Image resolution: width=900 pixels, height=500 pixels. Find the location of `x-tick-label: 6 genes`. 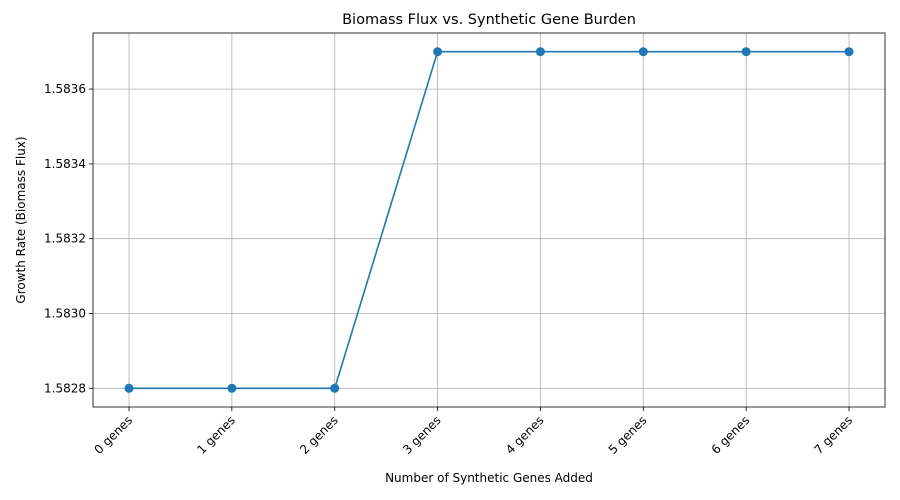

x-tick-label: 6 genes is located at coordinates (731, 435).